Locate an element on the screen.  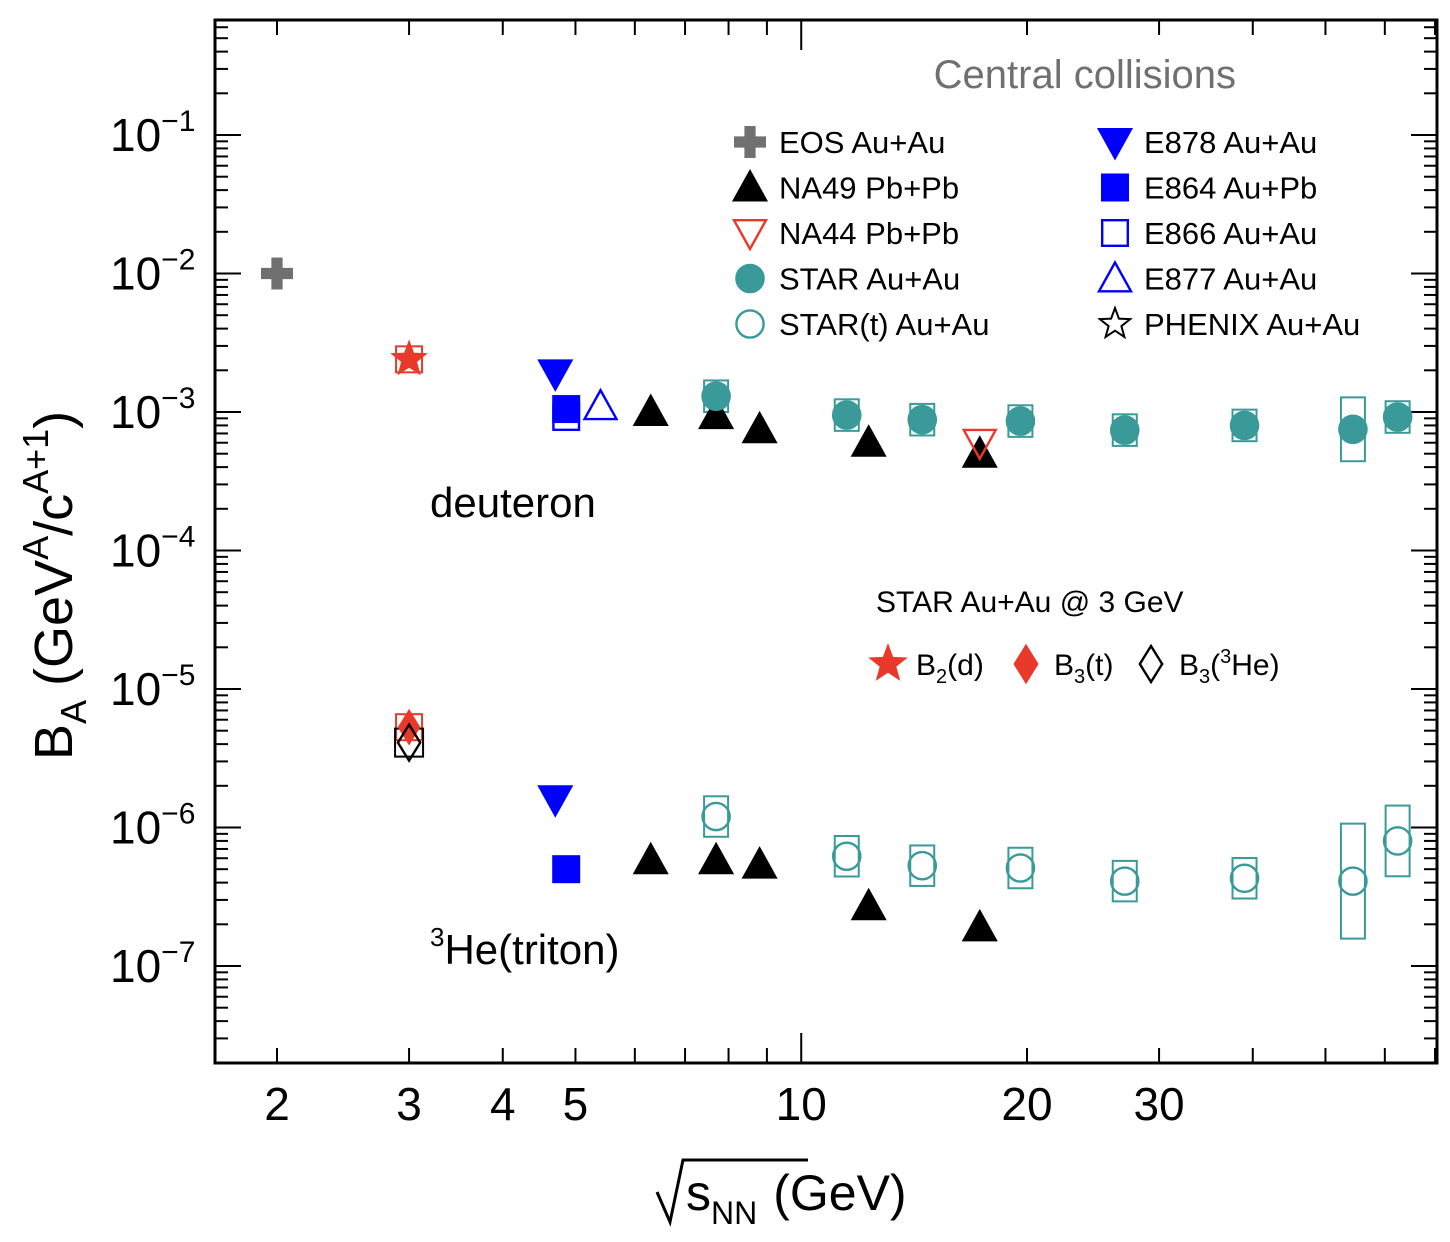
x-tick-label: 10 is located at coordinates (801, 1104).